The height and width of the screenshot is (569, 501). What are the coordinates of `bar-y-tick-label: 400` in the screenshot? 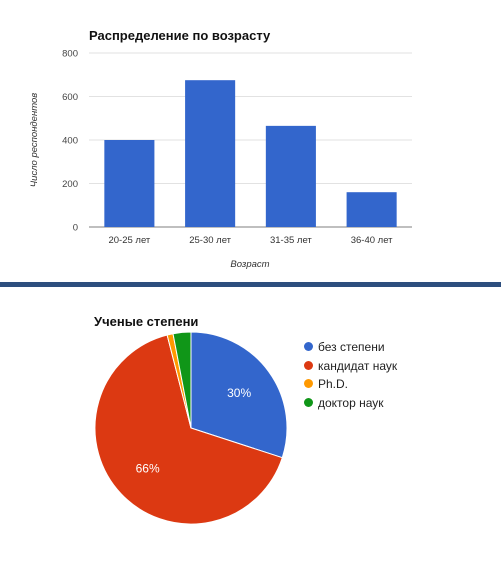 It's located at (70, 141).